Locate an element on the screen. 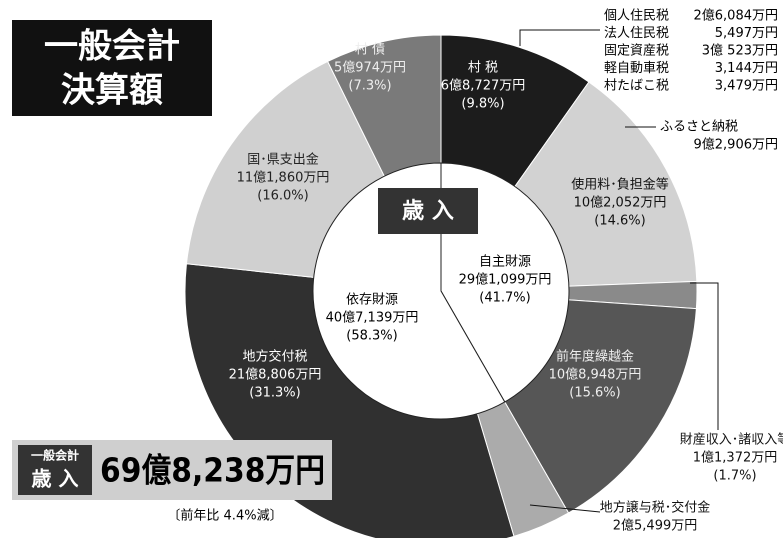 This screenshot has width=783, height=538. slice-label: 使用料･負担金等 is located at coordinates (620, 185).